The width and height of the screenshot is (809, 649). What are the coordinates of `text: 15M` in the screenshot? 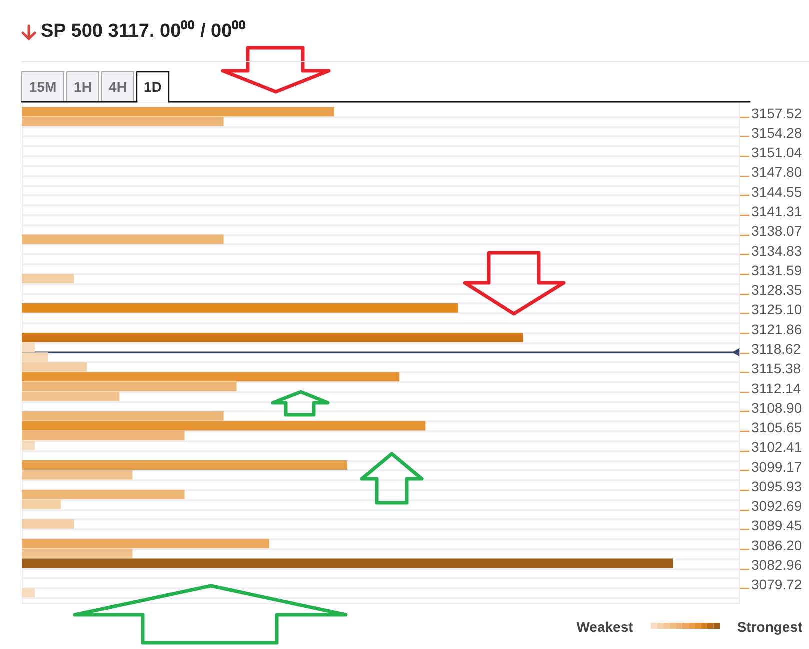 It's located at (43, 87).